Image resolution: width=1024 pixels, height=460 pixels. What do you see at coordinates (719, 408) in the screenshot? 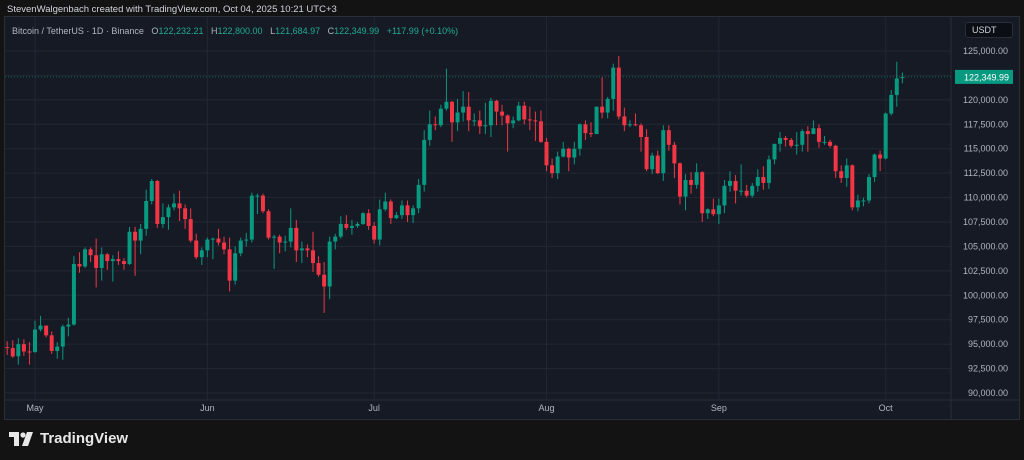
I see `time-axis-label: Sep` at bounding box center [719, 408].